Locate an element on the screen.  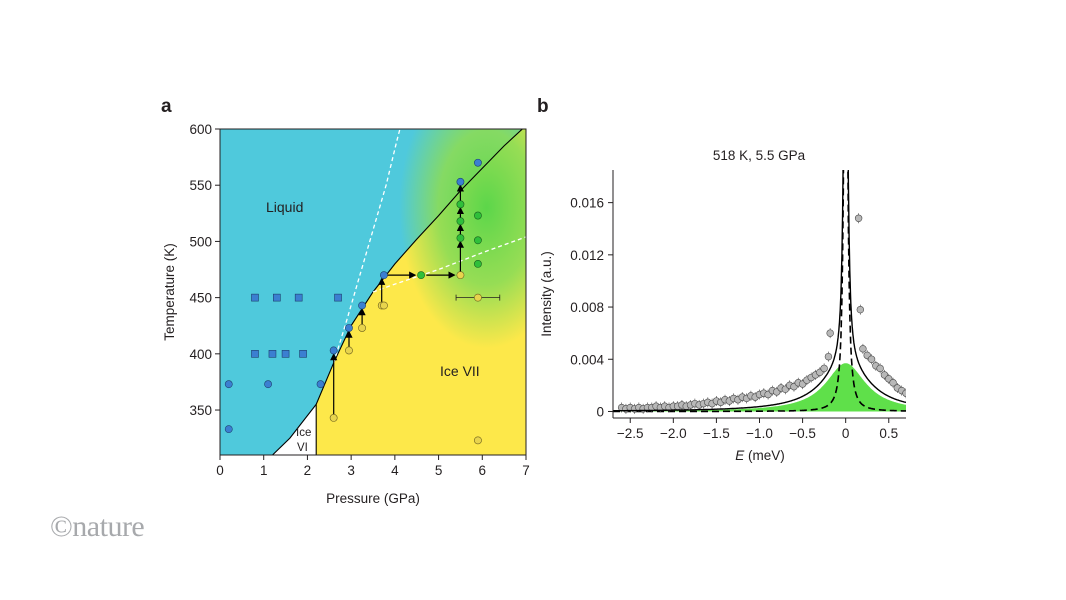
x-tick-label-a-0: 0 is located at coordinates (220, 470).